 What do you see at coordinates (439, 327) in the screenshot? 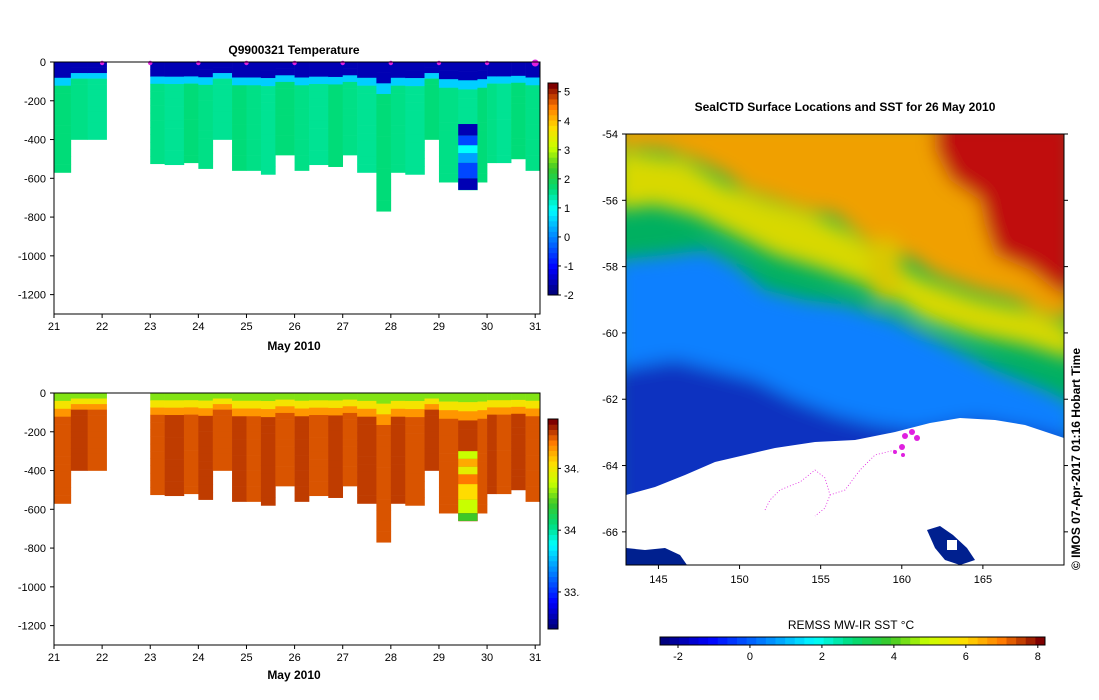
I see `x-tick-label: 29` at bounding box center [439, 327].